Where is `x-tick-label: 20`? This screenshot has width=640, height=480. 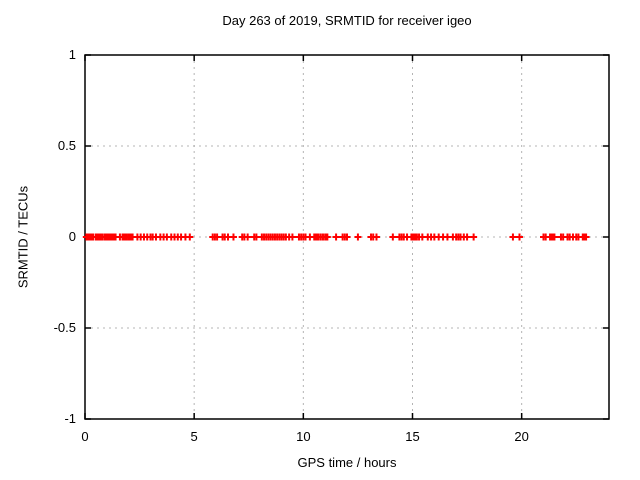 x-tick-label: 20 is located at coordinates (521, 436).